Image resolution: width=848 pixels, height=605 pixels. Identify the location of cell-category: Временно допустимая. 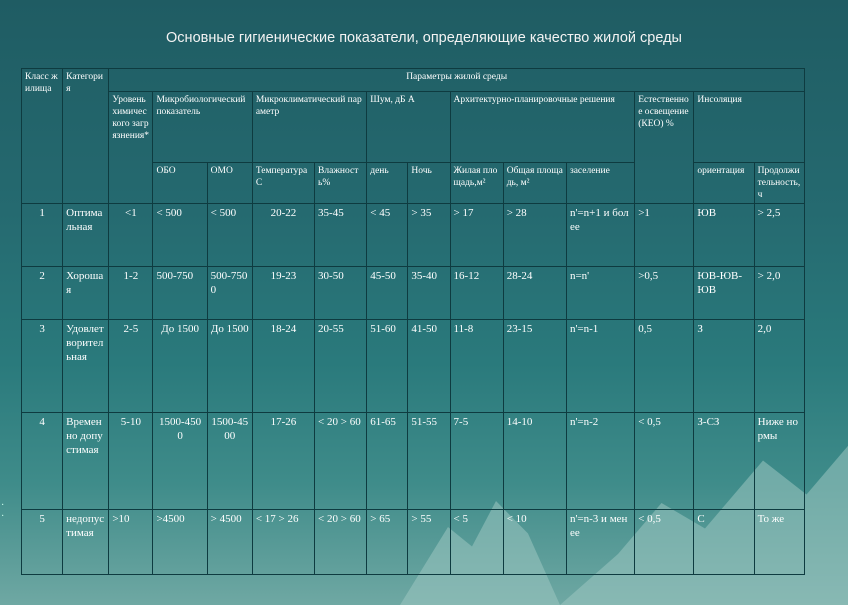
(86, 461).